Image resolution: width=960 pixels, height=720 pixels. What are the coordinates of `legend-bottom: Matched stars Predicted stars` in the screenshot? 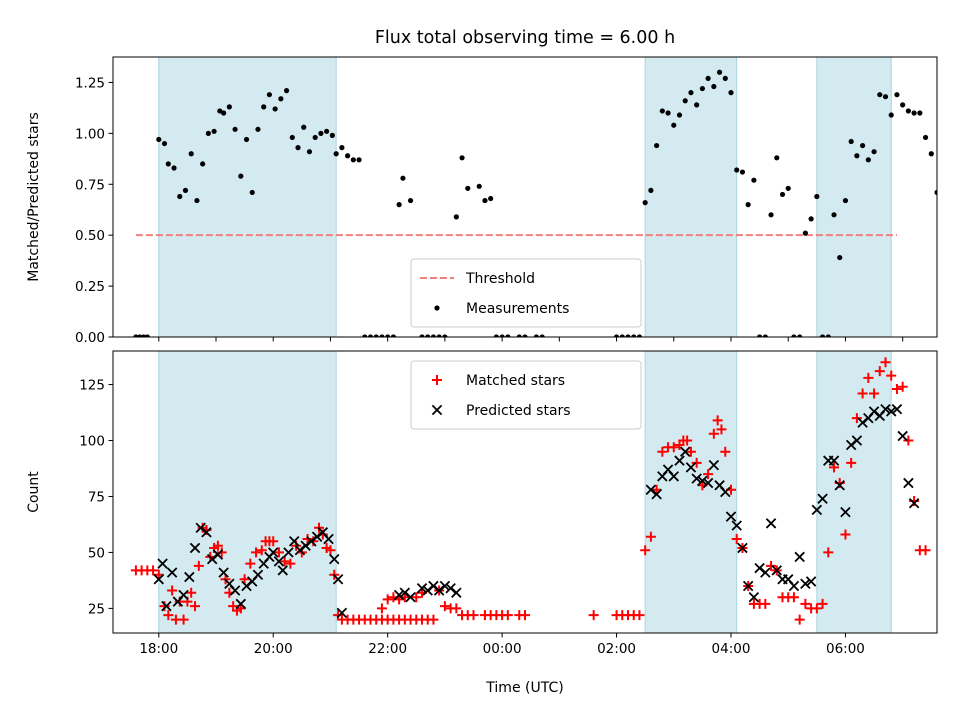 It's located at (526, 395).